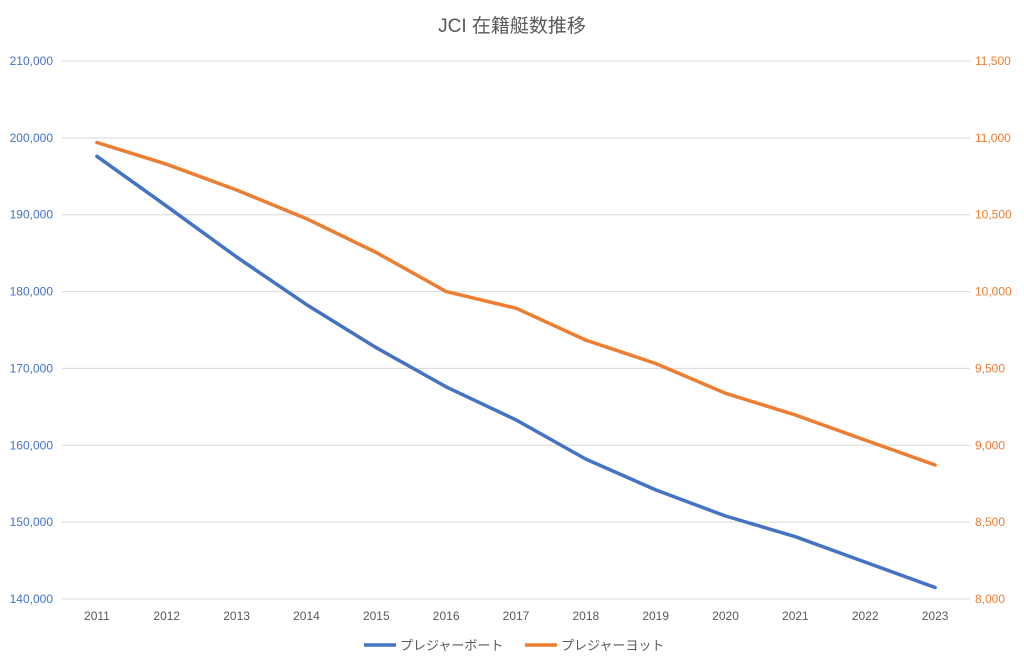  I want to click on right-tick-label: 11,500, so click(993, 61).